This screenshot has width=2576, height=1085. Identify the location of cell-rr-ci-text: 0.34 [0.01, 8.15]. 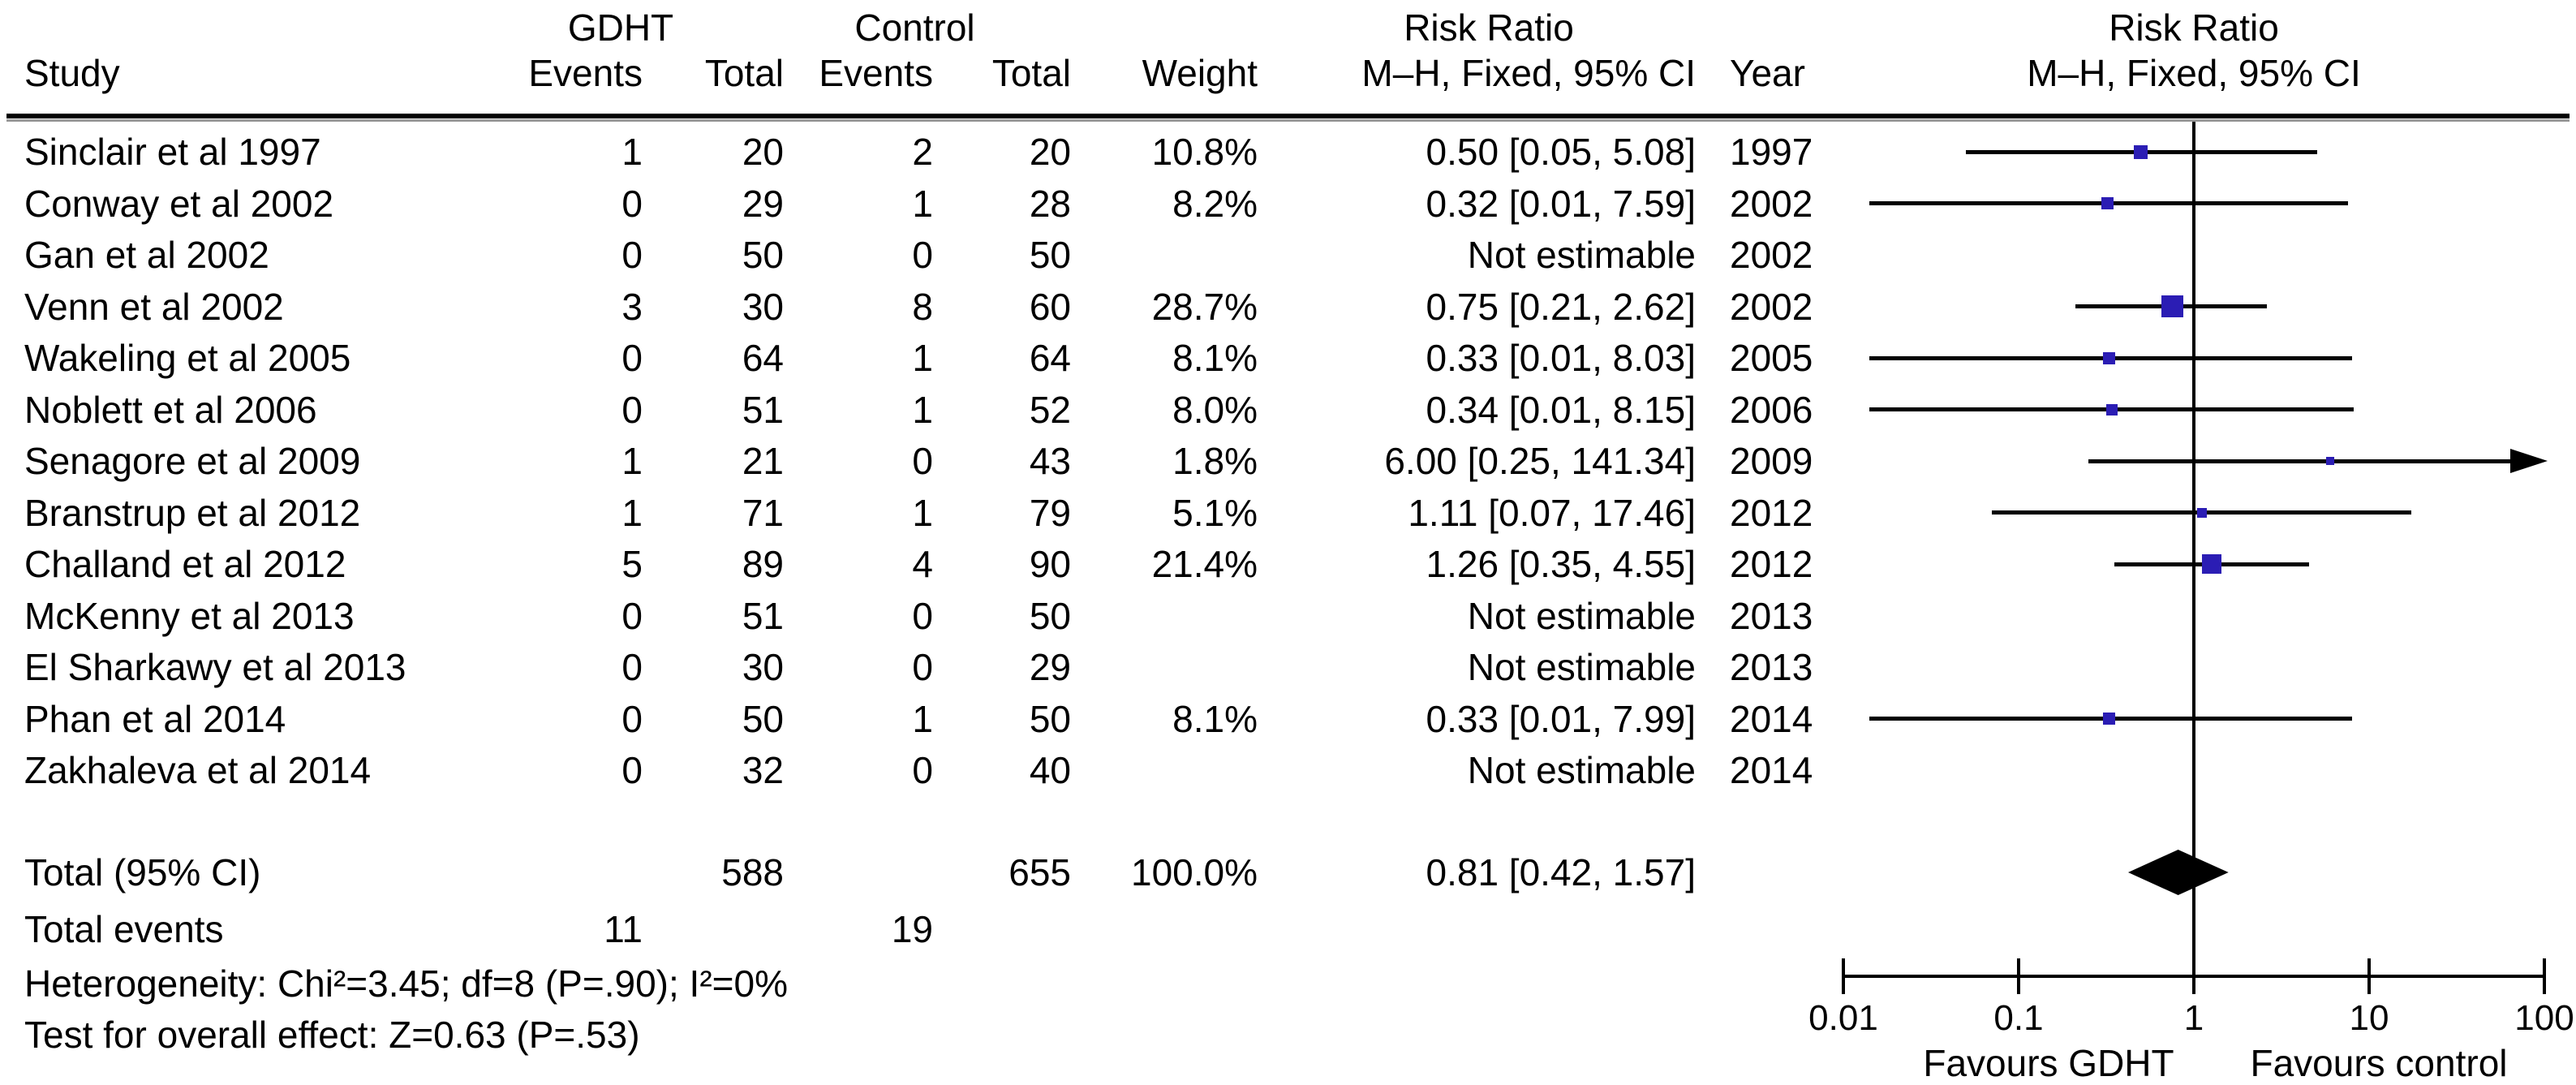
(1561, 409).